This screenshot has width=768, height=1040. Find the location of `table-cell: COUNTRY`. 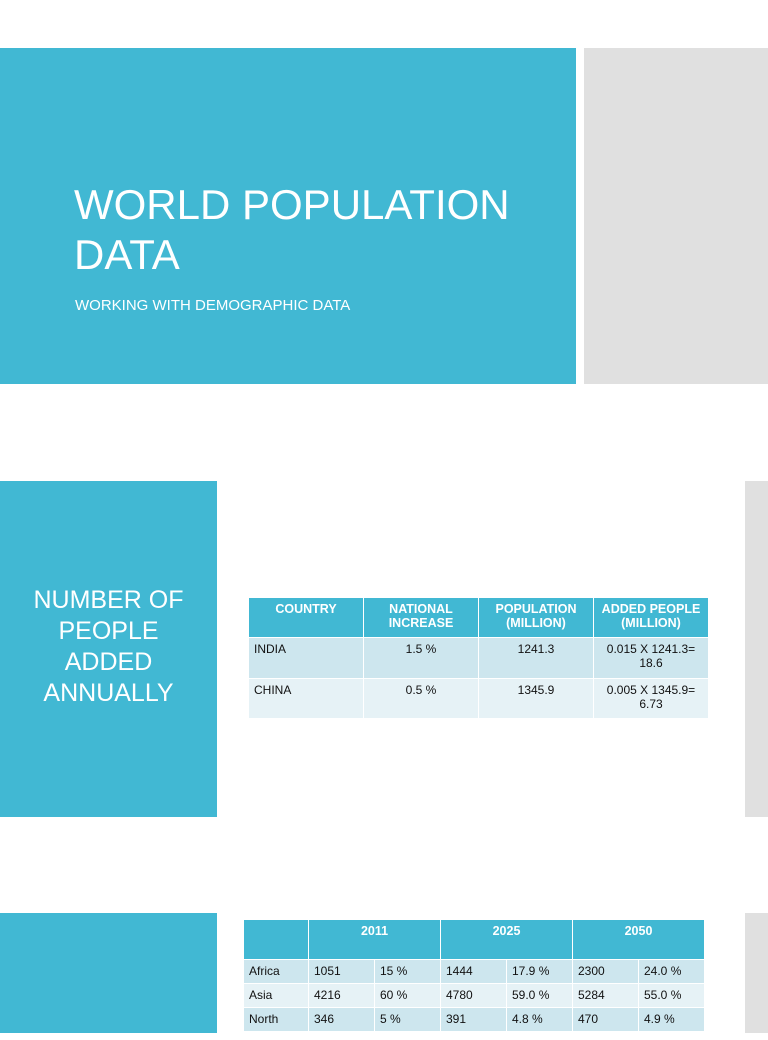

table-cell: COUNTRY is located at coordinates (306, 618).